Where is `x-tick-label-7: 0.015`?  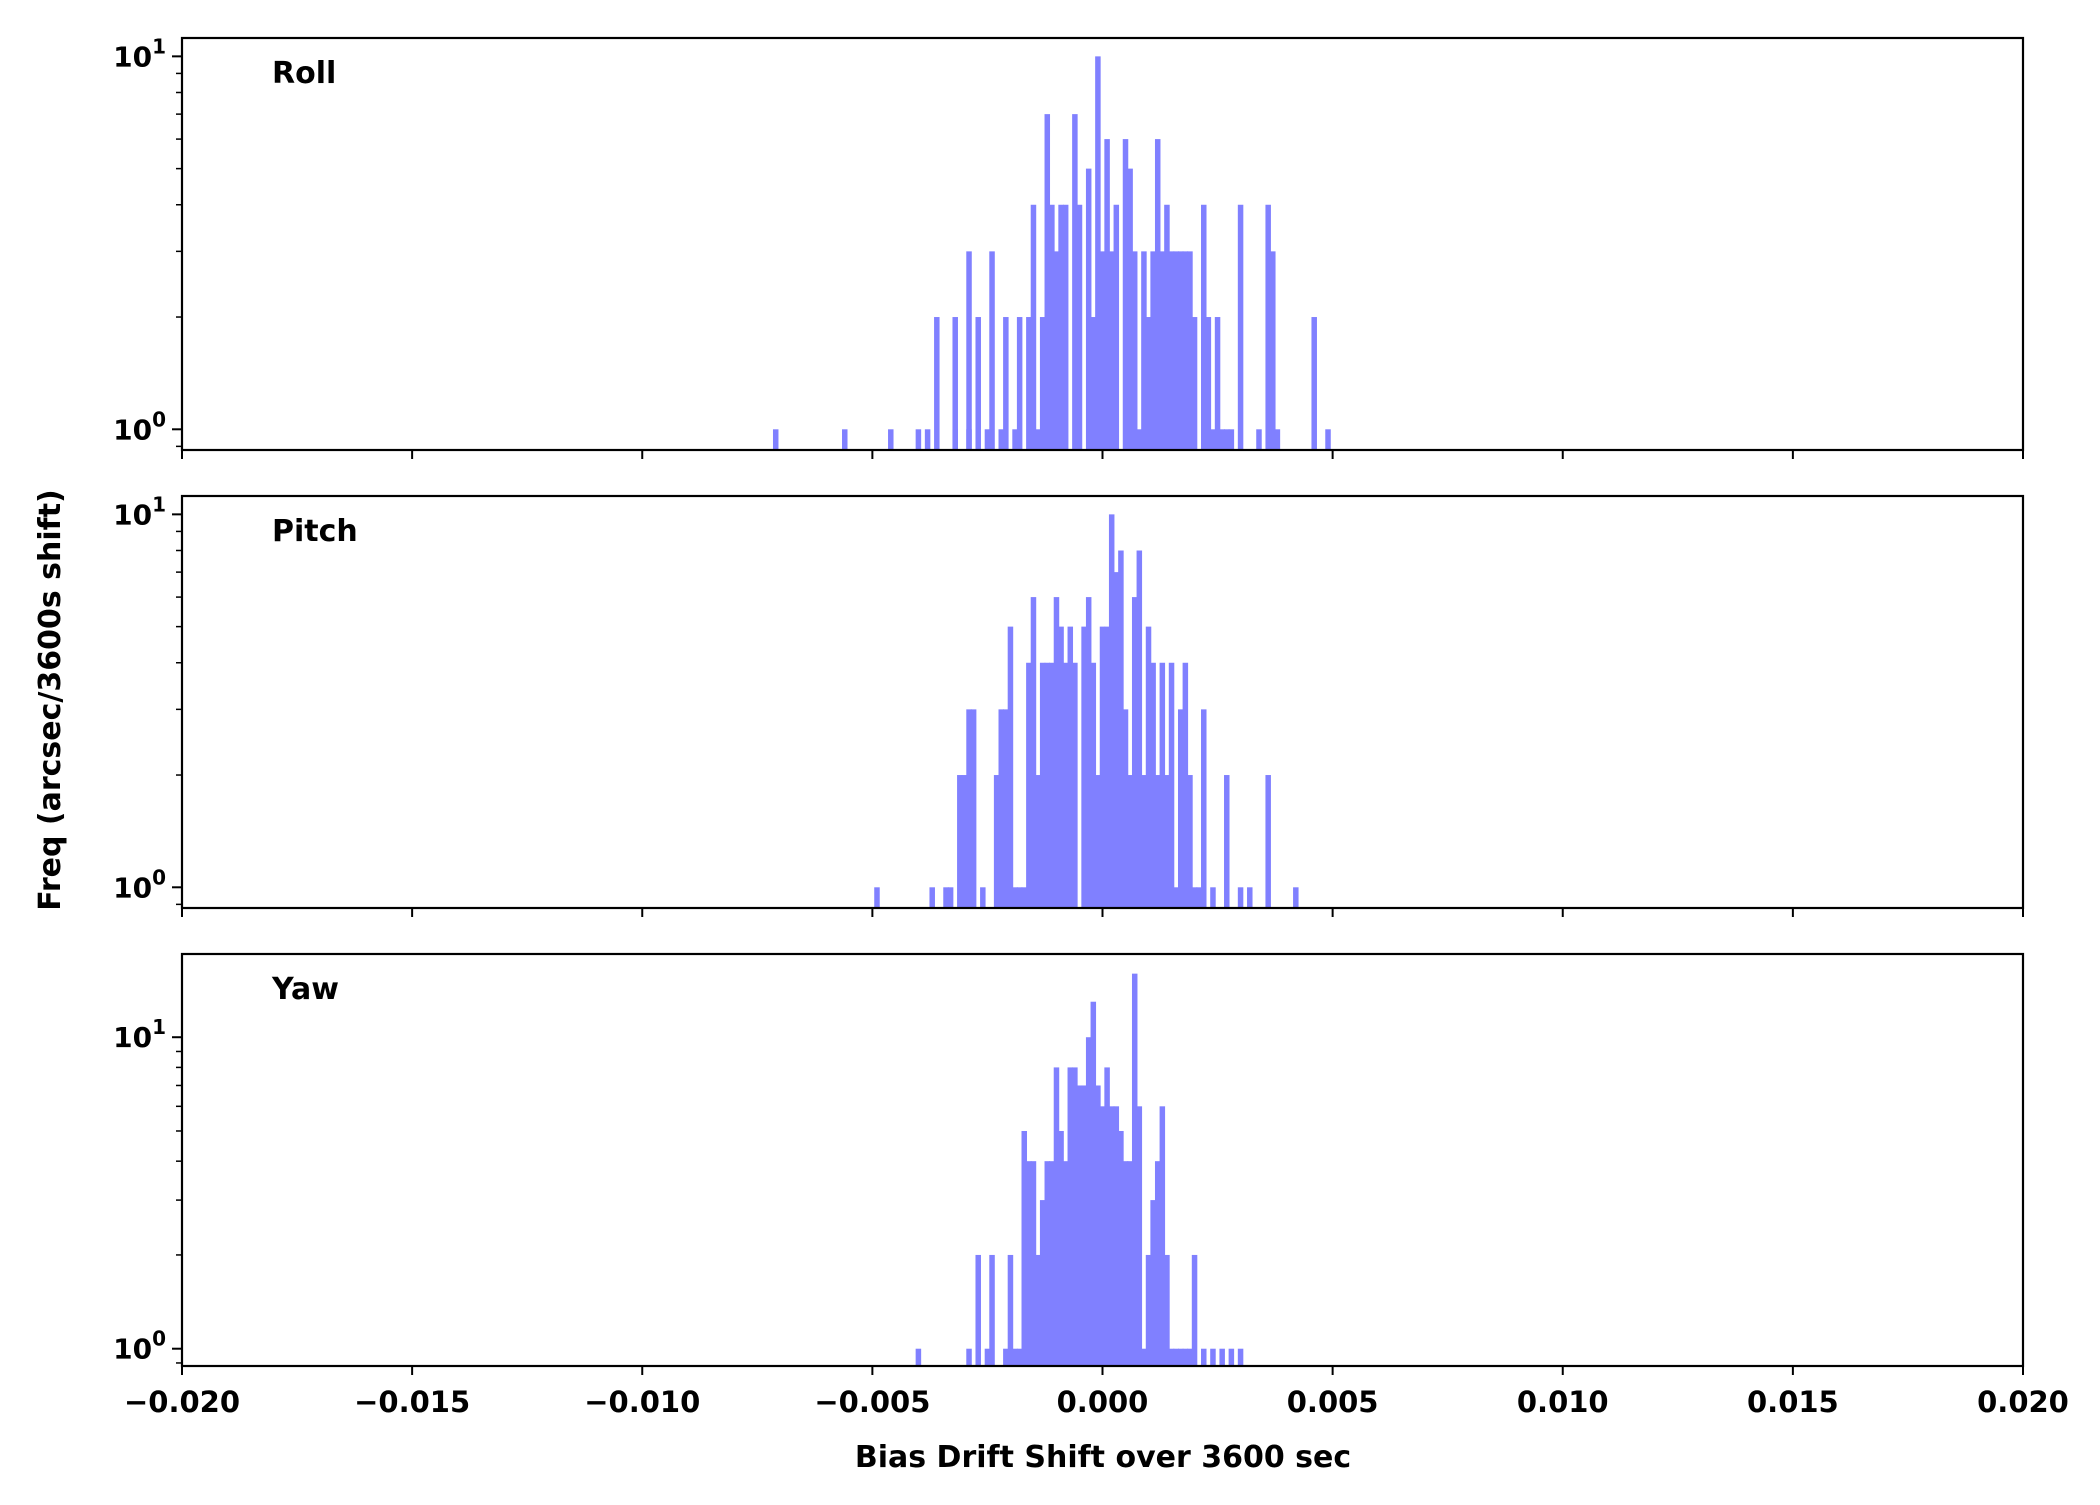
x-tick-label-7: 0.015 is located at coordinates (1793, 1402).